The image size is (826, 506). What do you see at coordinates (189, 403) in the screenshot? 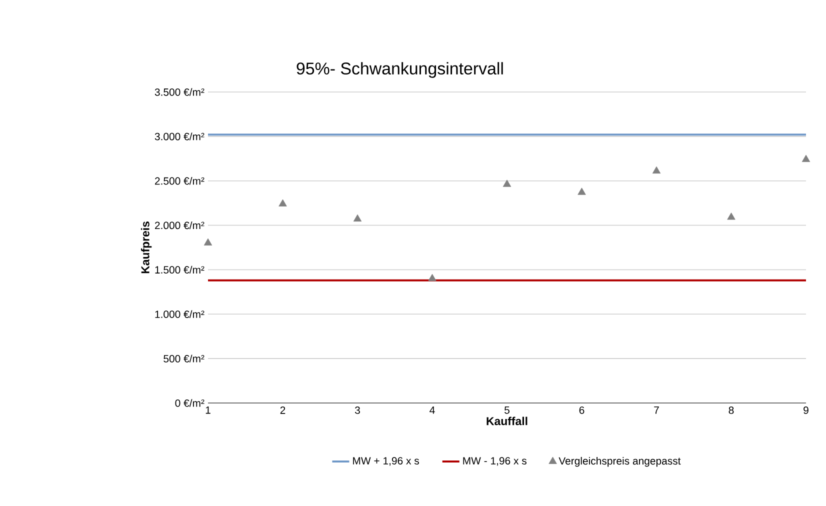
I see `y-tick-label: 0 €/m²` at bounding box center [189, 403].